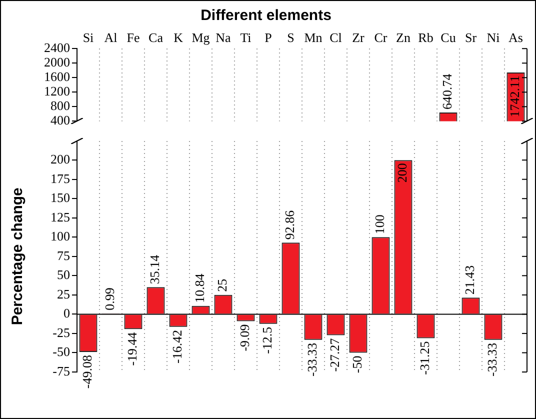 The height and width of the screenshot is (419, 536). What do you see at coordinates (57, 48) in the screenshot?
I see `y-tick-label: 2400` at bounding box center [57, 48].